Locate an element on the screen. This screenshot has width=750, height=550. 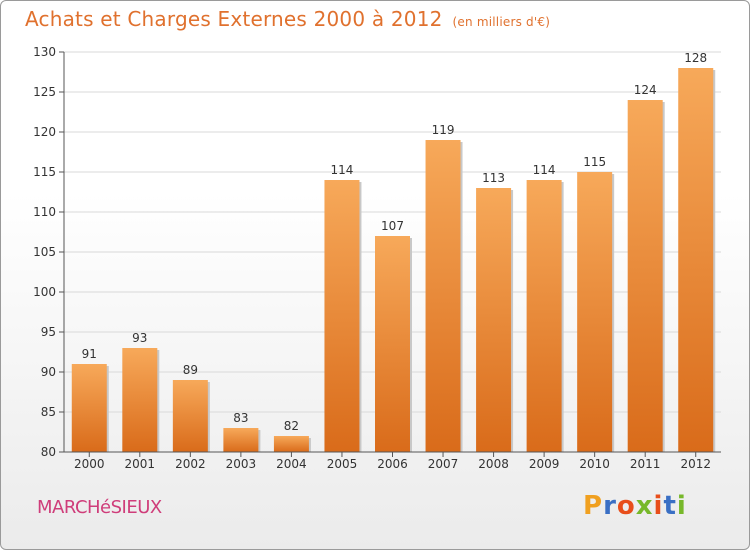
bar-value-label: 91 is located at coordinates (89, 354).